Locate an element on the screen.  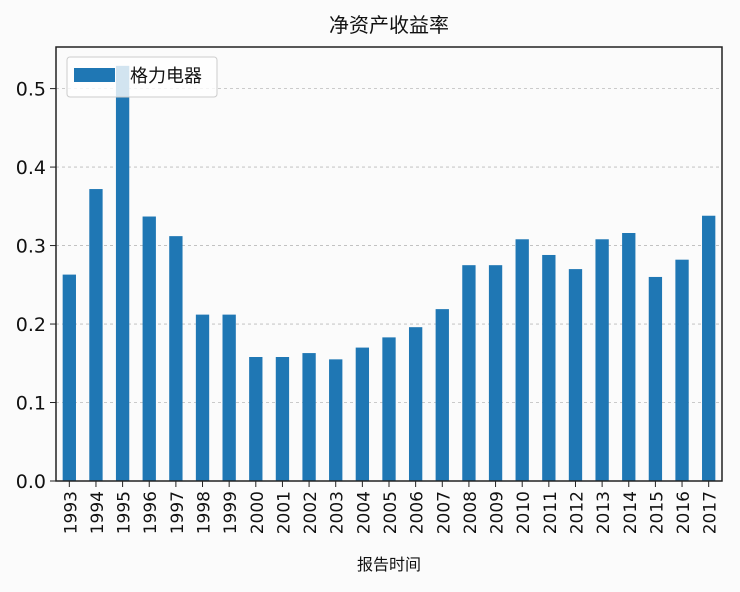
x-tick-label: 2000 is located at coordinates (258, 512).